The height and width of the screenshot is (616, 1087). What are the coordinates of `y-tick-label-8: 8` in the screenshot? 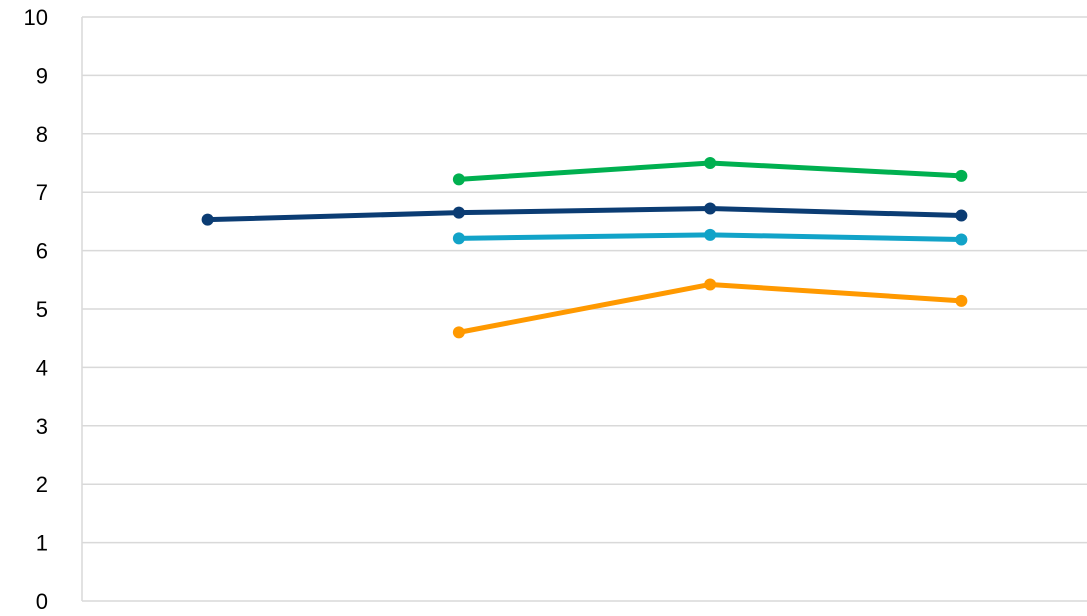 It's located at (42, 134).